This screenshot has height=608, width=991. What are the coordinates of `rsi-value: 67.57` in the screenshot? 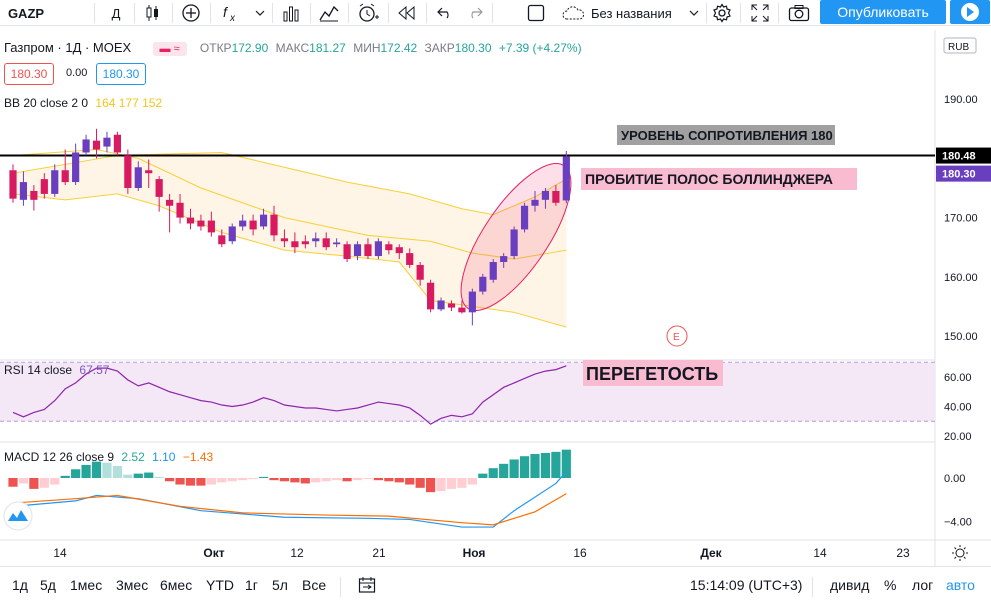 It's located at (94, 370).